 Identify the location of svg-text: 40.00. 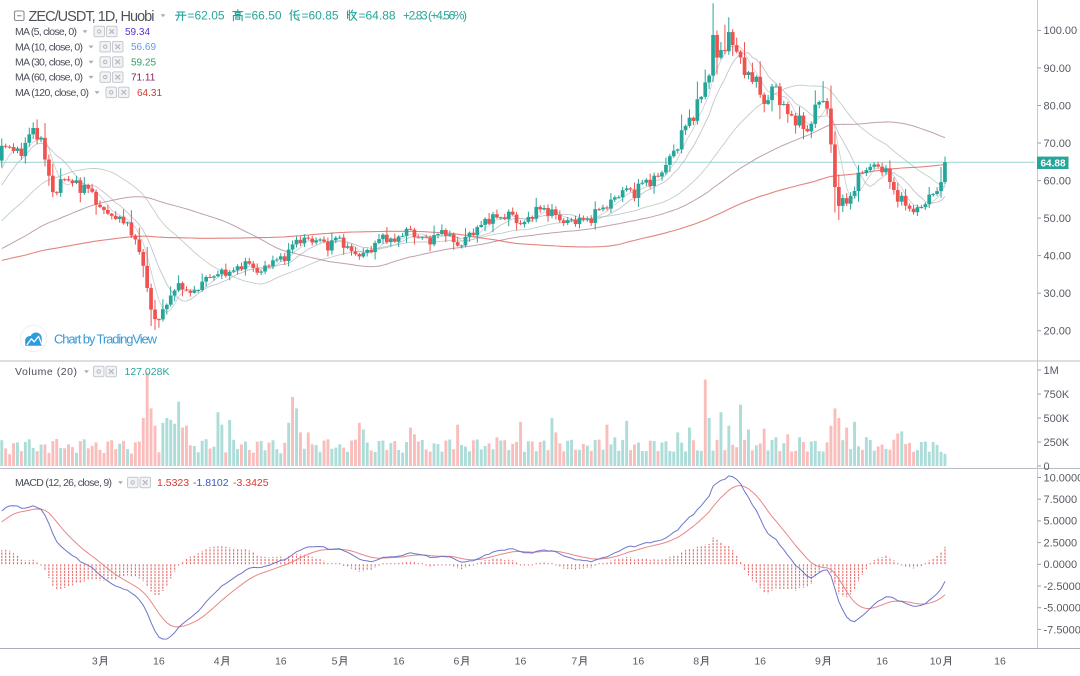
(1058, 257).